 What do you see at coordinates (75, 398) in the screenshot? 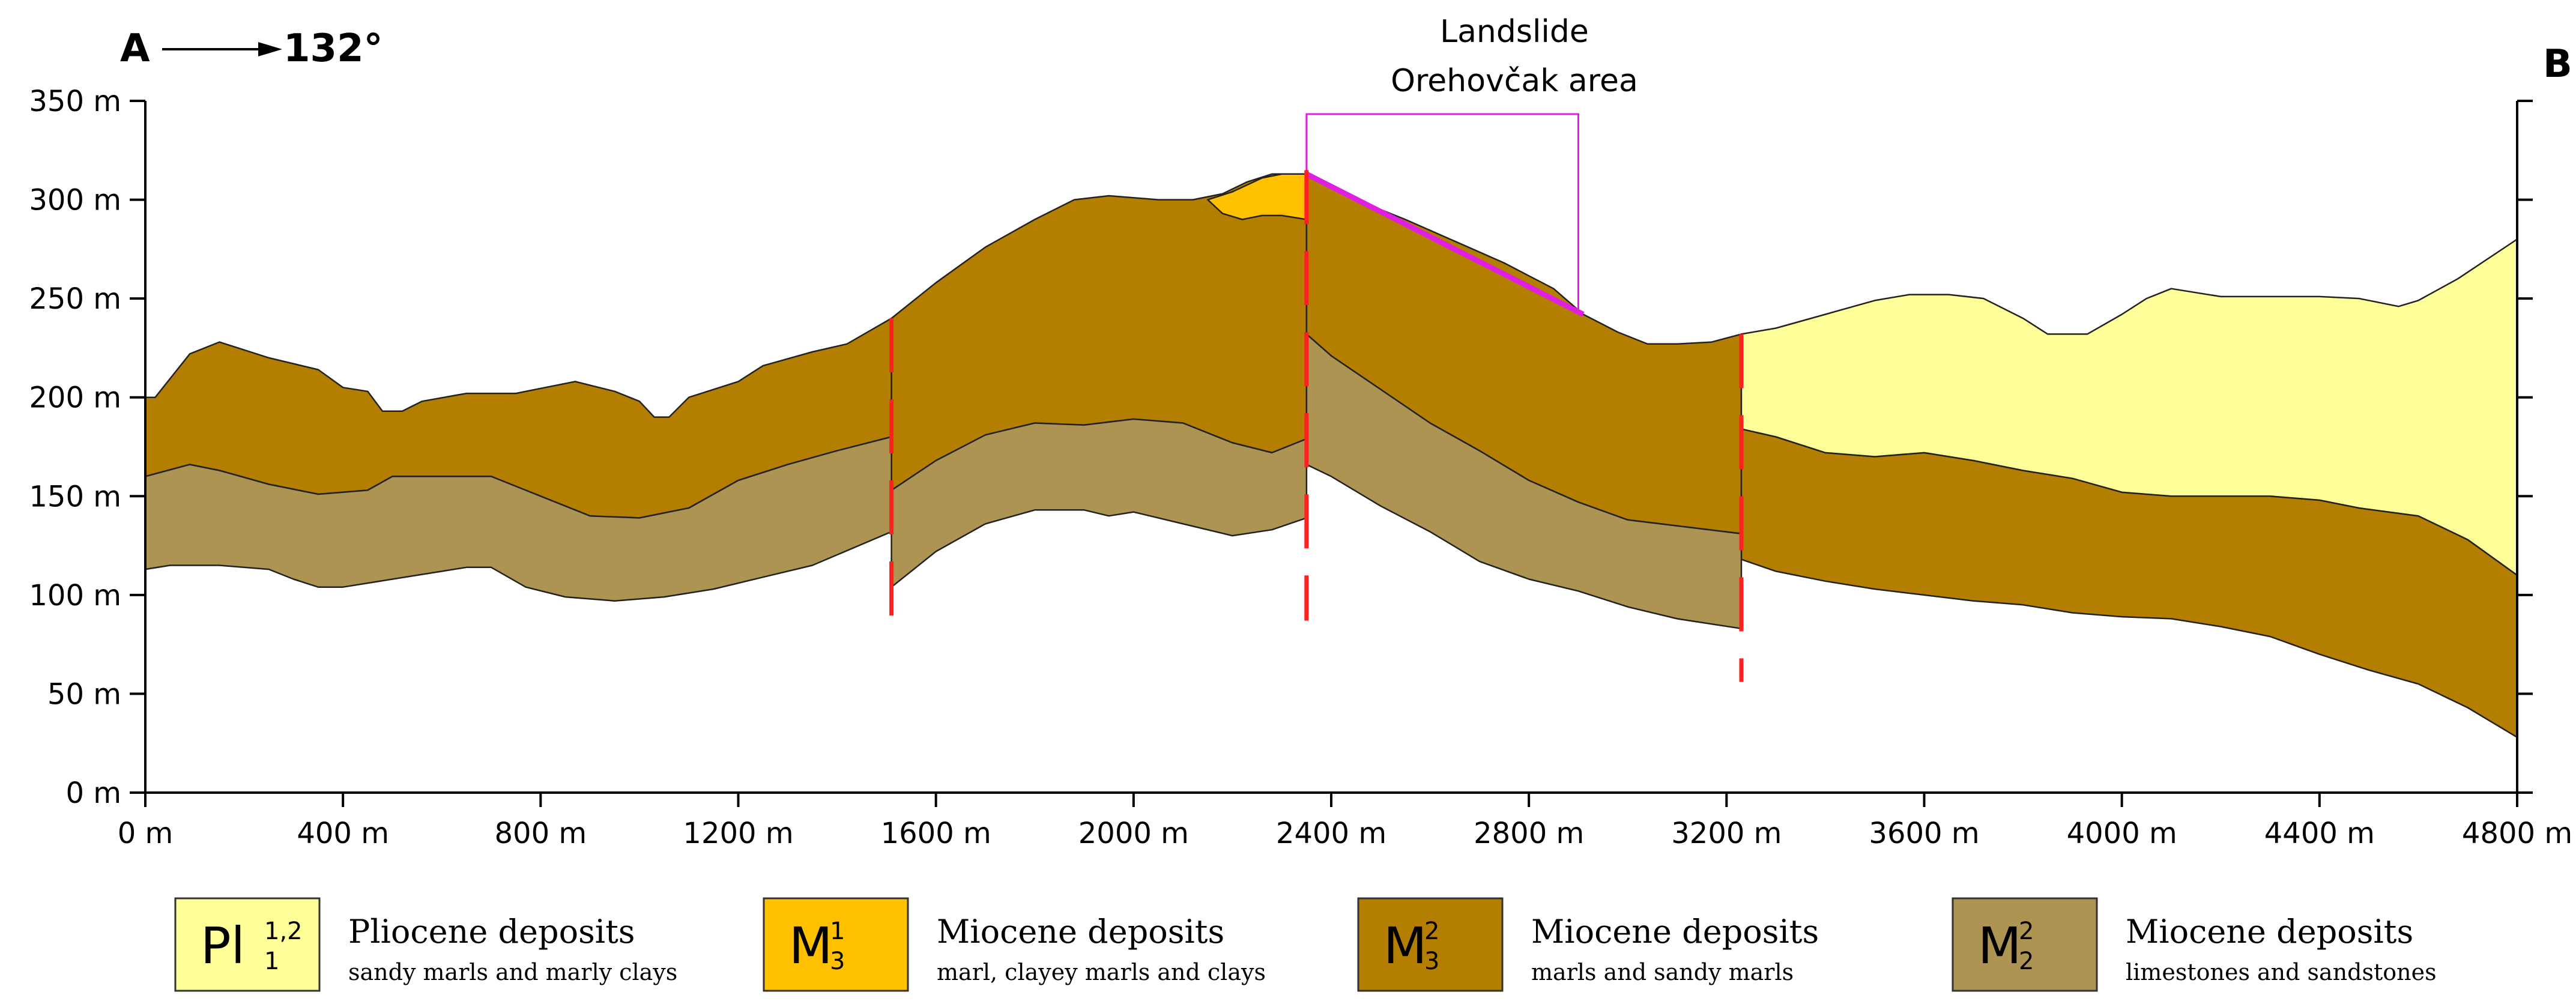
I see `y-tick-label: 200 m` at bounding box center [75, 398].